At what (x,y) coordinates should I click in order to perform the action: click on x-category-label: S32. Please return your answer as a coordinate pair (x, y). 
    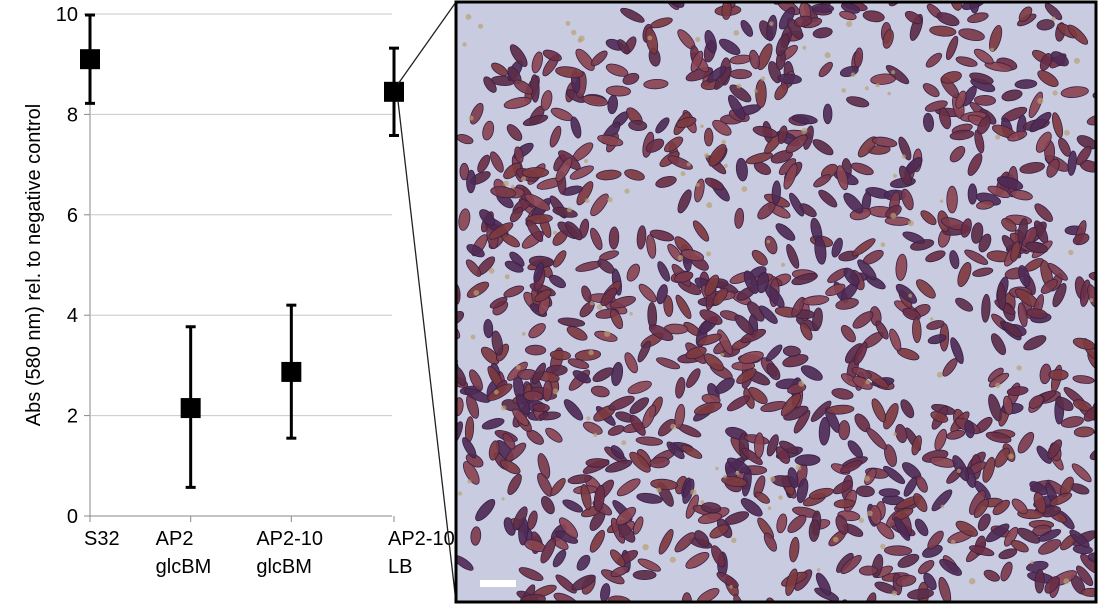
    Looking at the image, I should click on (102, 539).